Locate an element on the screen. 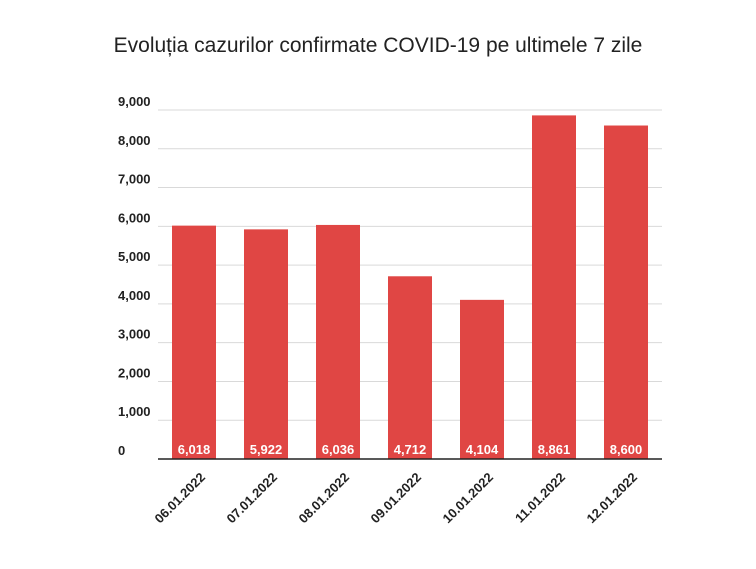 This screenshot has height=569, width=756. y-tick-label: 7,000 is located at coordinates (134, 179).